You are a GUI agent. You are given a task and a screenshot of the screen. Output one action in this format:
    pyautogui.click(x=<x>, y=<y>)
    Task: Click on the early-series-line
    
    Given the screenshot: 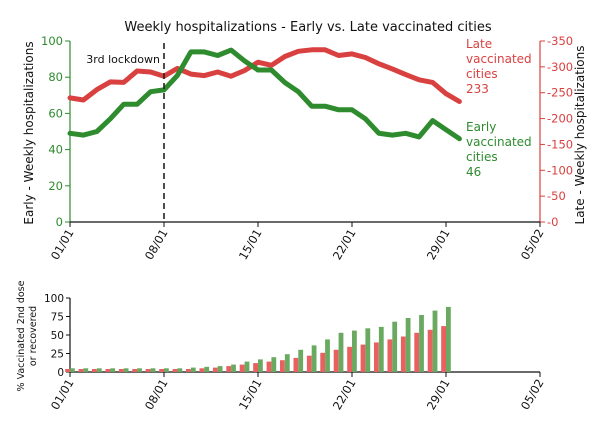 What is the action you would take?
    pyautogui.click(x=264, y=94)
    